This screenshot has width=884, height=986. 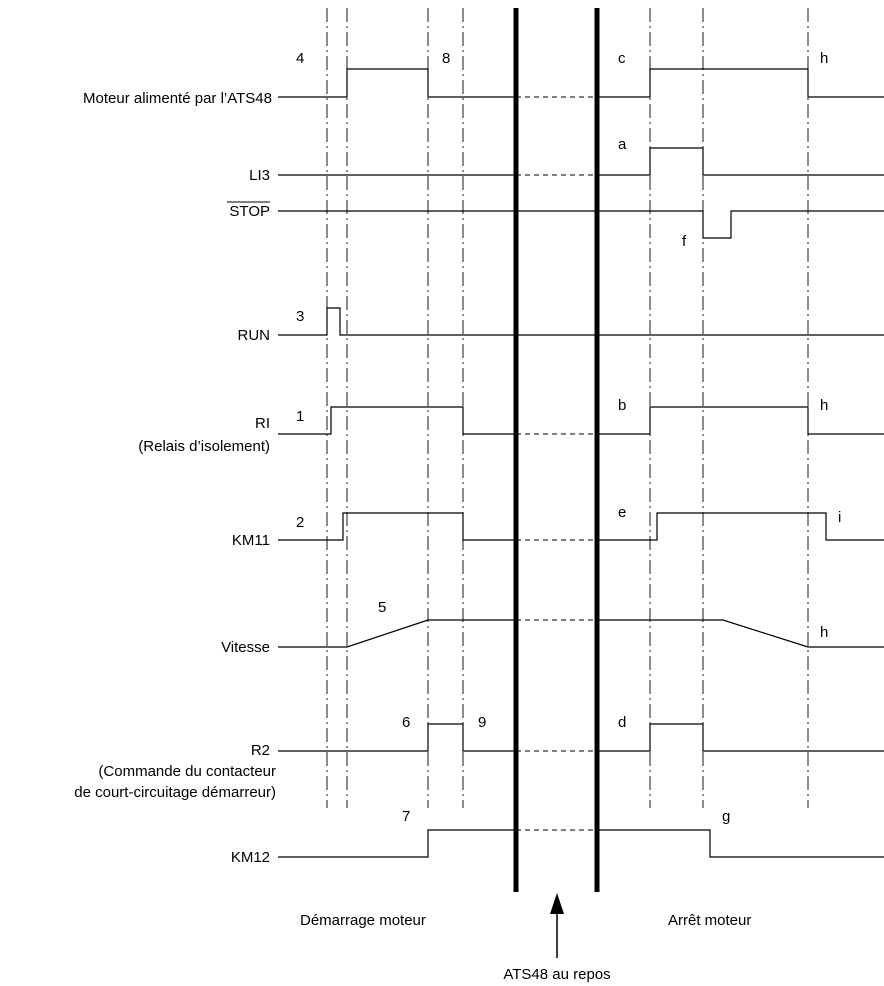 I want to click on wave-km11-start, so click(x=397, y=526).